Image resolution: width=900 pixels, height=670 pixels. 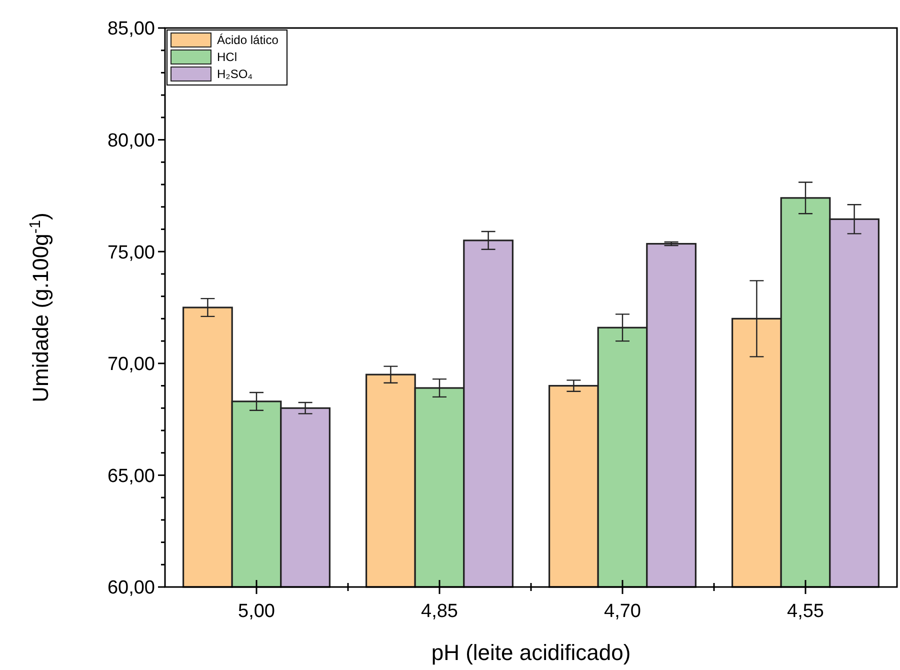 I want to click on x-tick-label: 5,00, so click(x=256, y=611).